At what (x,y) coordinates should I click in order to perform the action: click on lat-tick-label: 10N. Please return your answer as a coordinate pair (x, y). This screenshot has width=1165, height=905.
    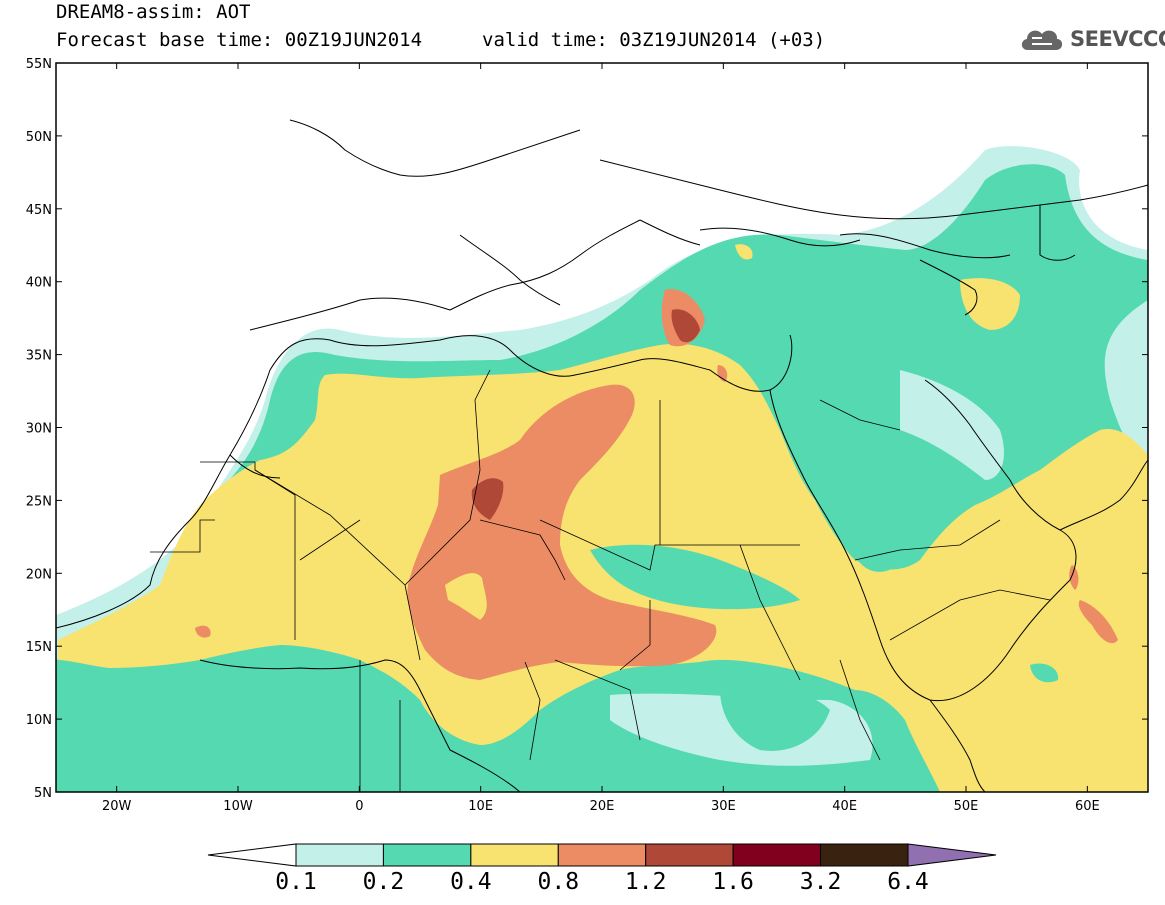
    Looking at the image, I should click on (39, 720).